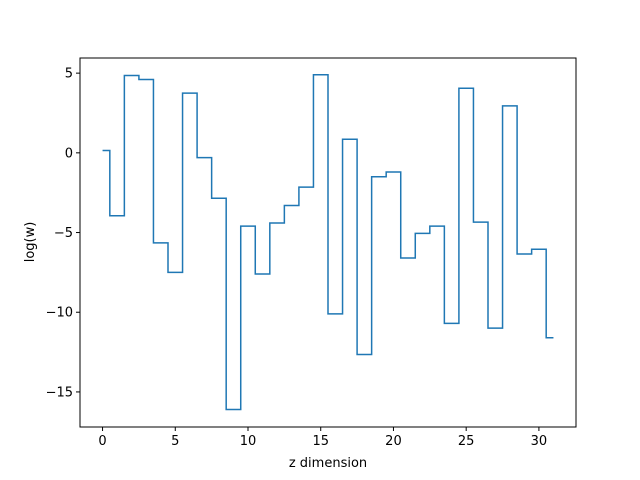 Image resolution: width=640 pixels, height=480 pixels. Describe the element at coordinates (248, 441) in the screenshot. I see `x-tick-label: 10` at that location.